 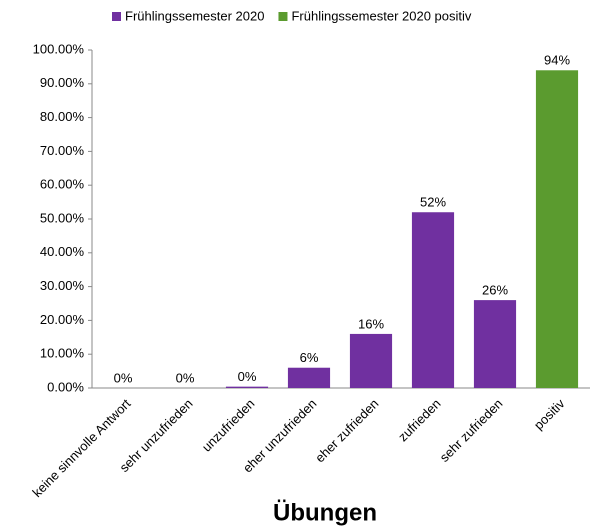 What do you see at coordinates (81, 448) in the screenshot?
I see `x-tick-label: keine sinnvolle Antwort` at bounding box center [81, 448].